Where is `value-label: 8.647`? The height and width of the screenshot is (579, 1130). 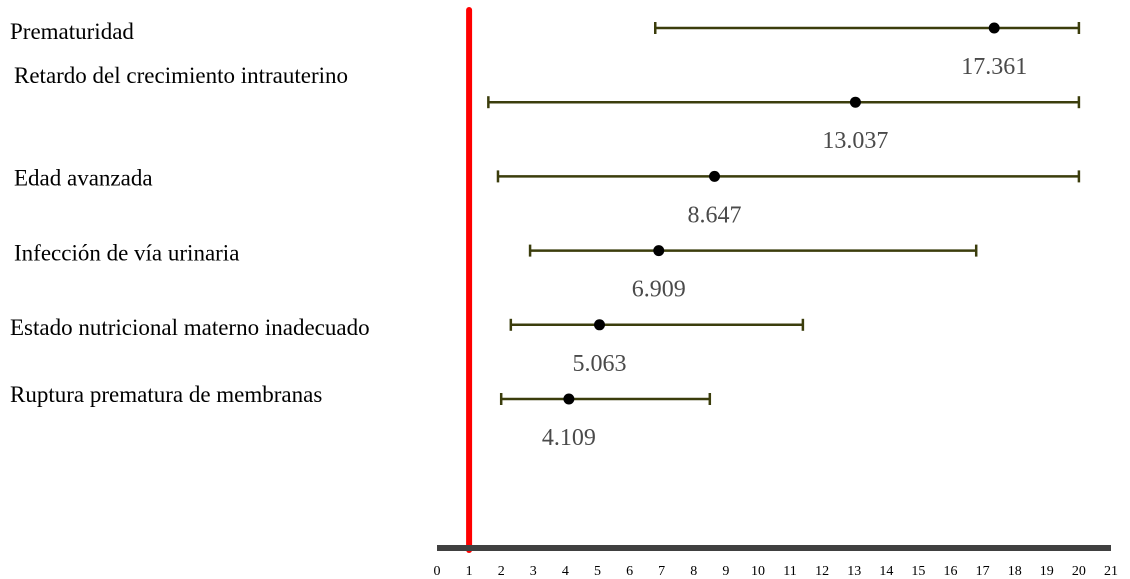 value-label: 8.647 is located at coordinates (715, 215).